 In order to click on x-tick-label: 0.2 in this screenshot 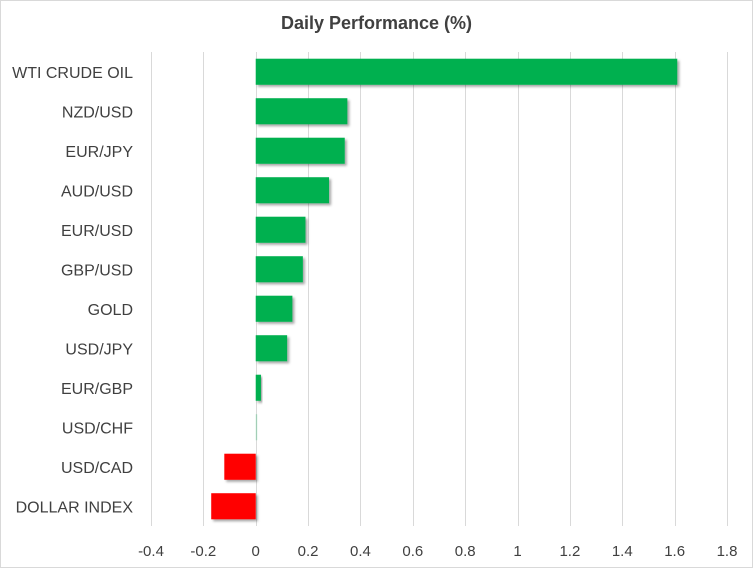, I will do `click(308, 551)`.